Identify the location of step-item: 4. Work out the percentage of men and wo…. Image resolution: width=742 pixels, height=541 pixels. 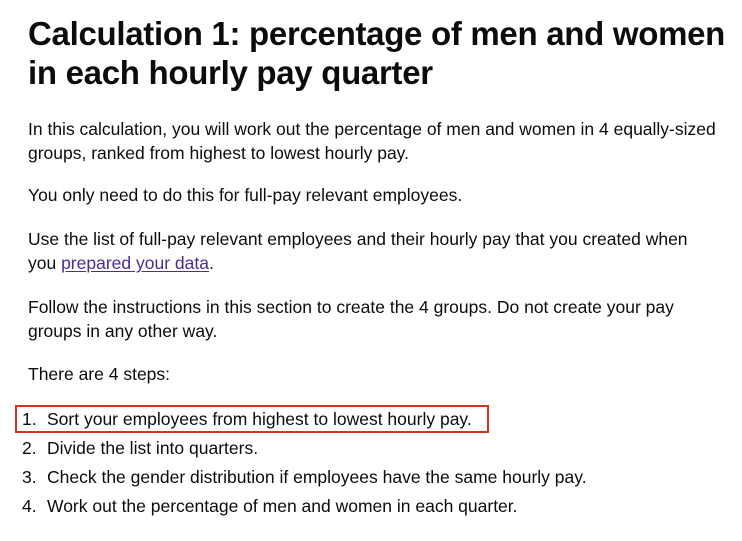
(368, 505).